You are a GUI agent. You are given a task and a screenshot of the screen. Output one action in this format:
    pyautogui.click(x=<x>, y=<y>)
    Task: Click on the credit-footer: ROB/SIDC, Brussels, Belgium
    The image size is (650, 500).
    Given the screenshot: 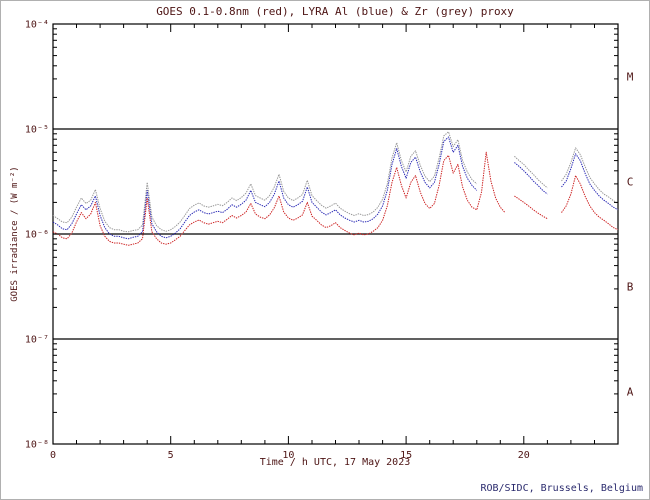 What is the action you would take?
    pyautogui.click(x=561, y=488)
    